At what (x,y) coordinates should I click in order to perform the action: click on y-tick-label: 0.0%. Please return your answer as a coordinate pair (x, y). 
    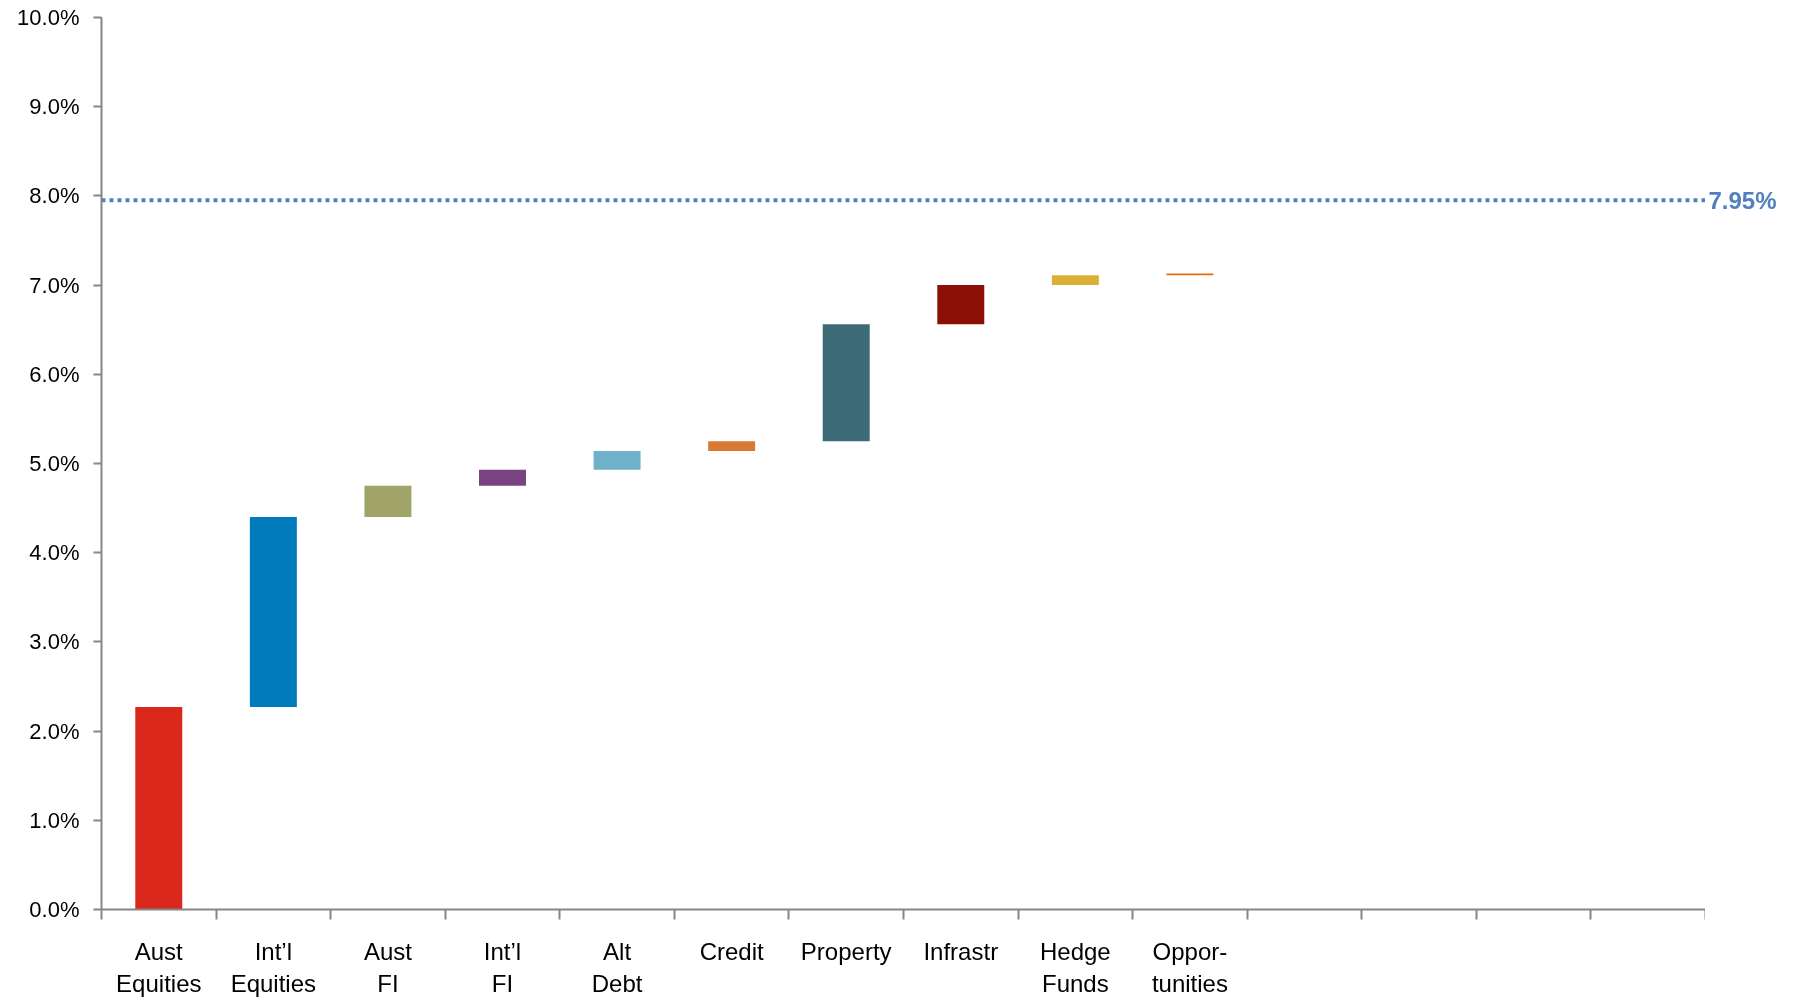
    Looking at the image, I should click on (54, 909).